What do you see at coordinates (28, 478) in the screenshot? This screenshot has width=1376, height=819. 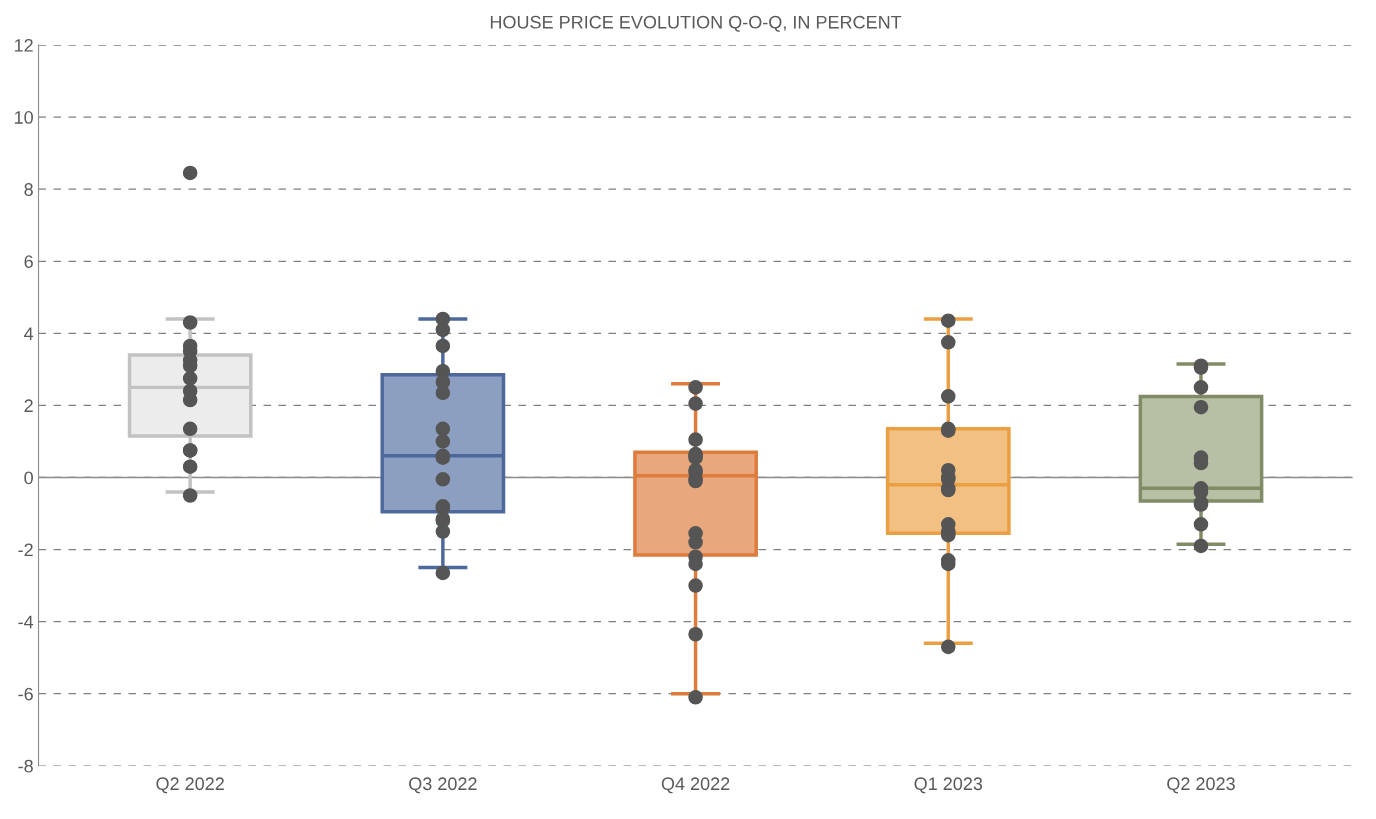 I see `y-tick-label: 0` at bounding box center [28, 478].